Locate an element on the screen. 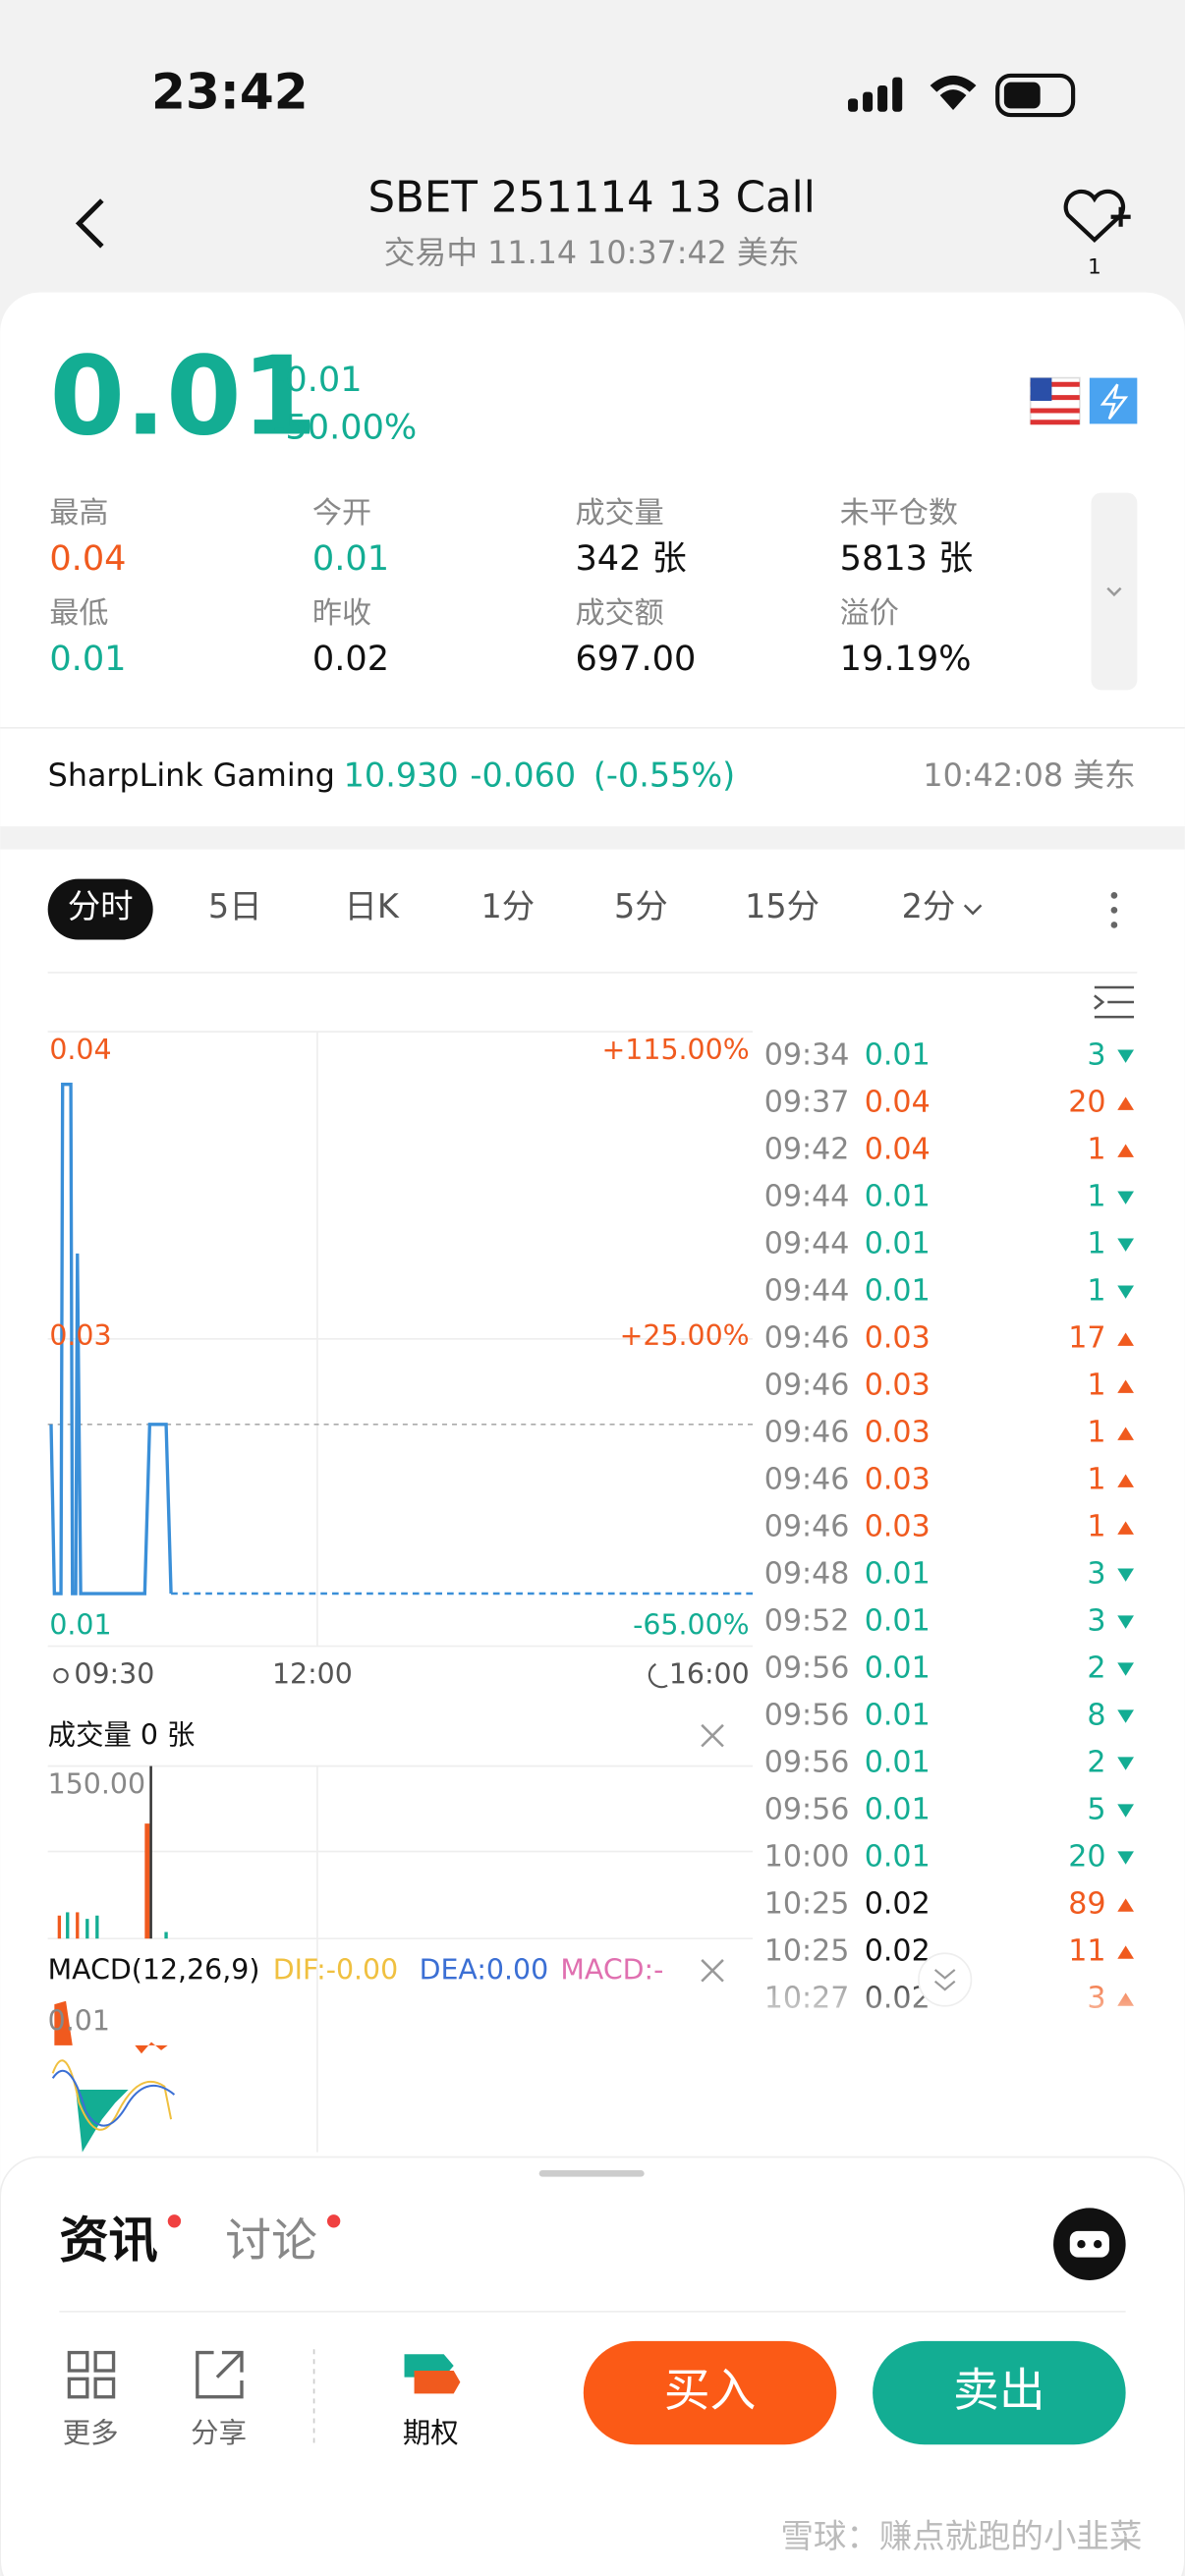 This screenshot has width=1185, height=2576. trade-time: 09:48 is located at coordinates (807, 1574).